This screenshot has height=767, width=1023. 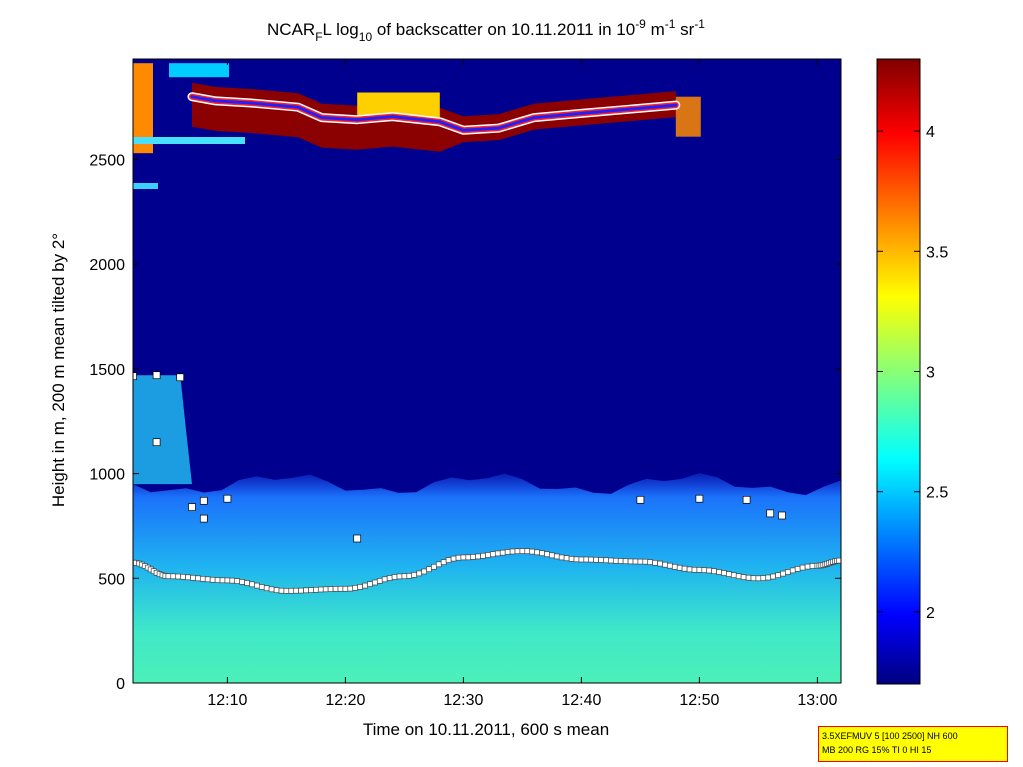 I want to click on y-tick-label: 1000, so click(x=107, y=475).